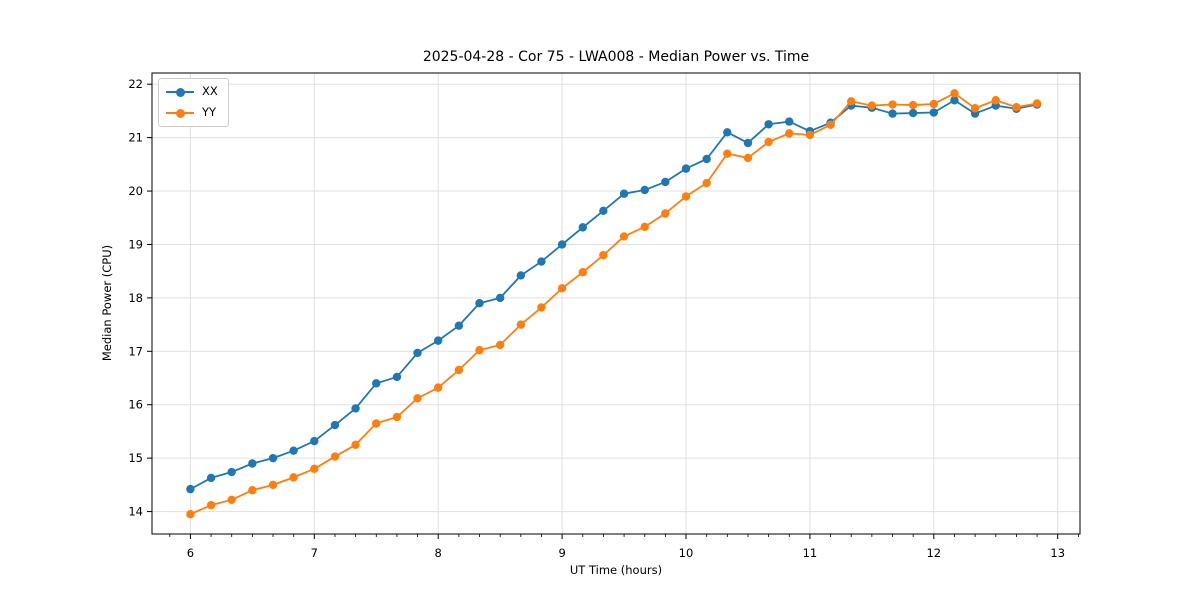 The width and height of the screenshot is (1200, 600). Describe the element at coordinates (686, 553) in the screenshot. I see `x-tick-label: 10` at that location.